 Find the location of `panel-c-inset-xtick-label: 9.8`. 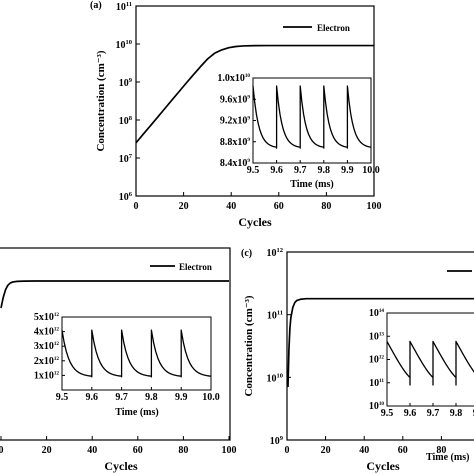

panel-c-inset-xtick-label: 9.8 is located at coordinates (456, 413).